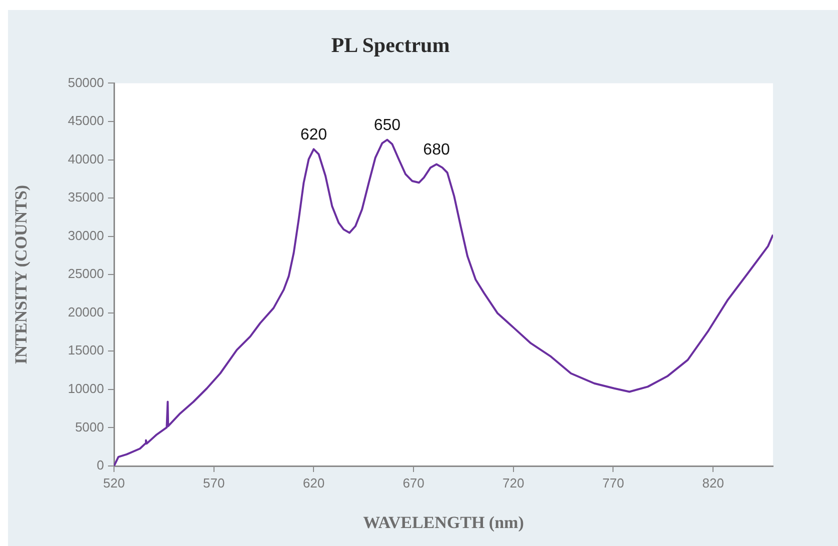 The width and height of the screenshot is (838, 546). I want to click on y-tick-label: 35000, so click(86, 197).